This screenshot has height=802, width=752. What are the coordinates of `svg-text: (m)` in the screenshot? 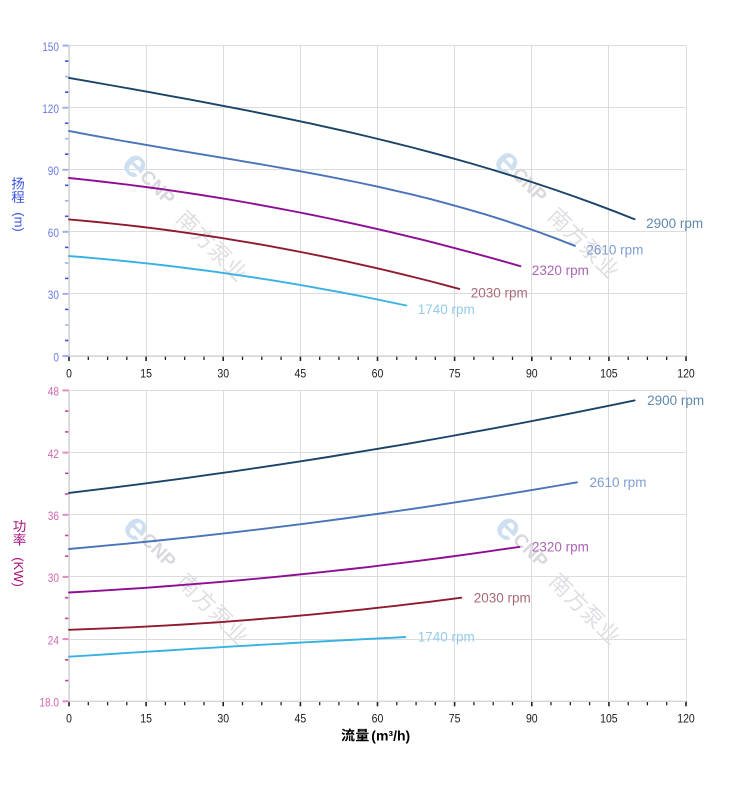 It's located at (19, 222).